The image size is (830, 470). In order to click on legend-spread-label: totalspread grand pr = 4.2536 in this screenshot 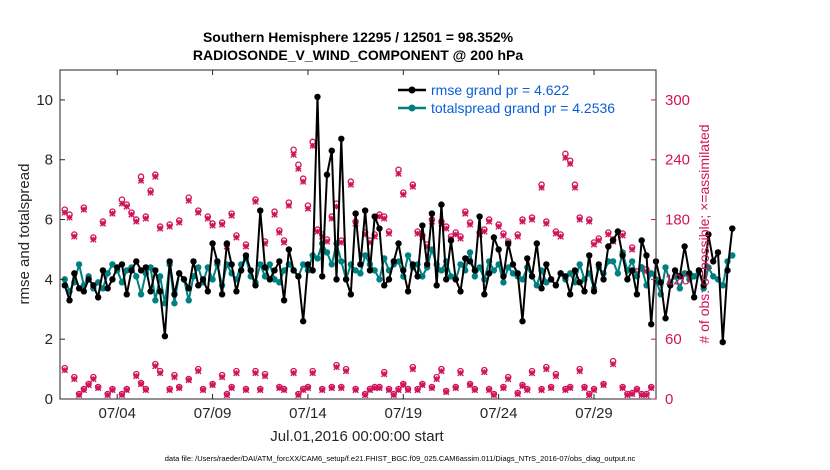, I will do `click(523, 108)`.